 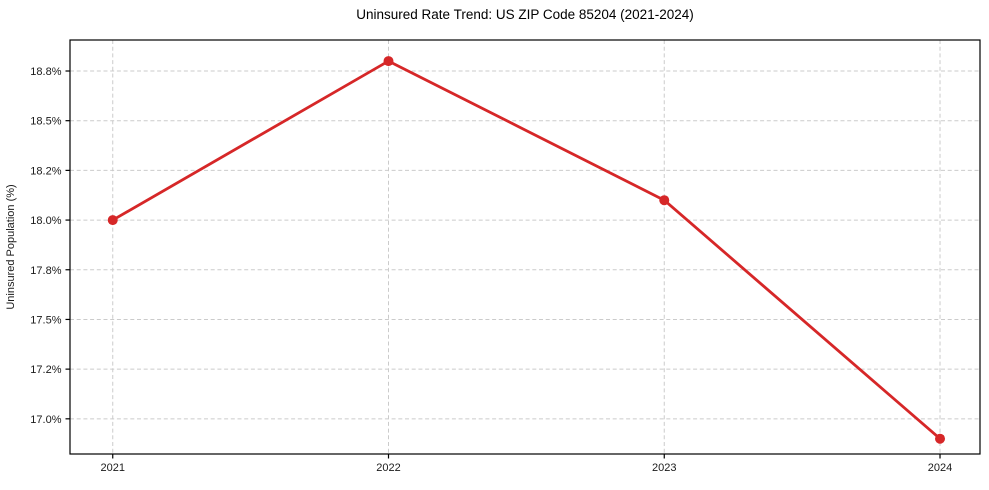 I want to click on y-tick-label: 18.0%, so click(x=45, y=221).